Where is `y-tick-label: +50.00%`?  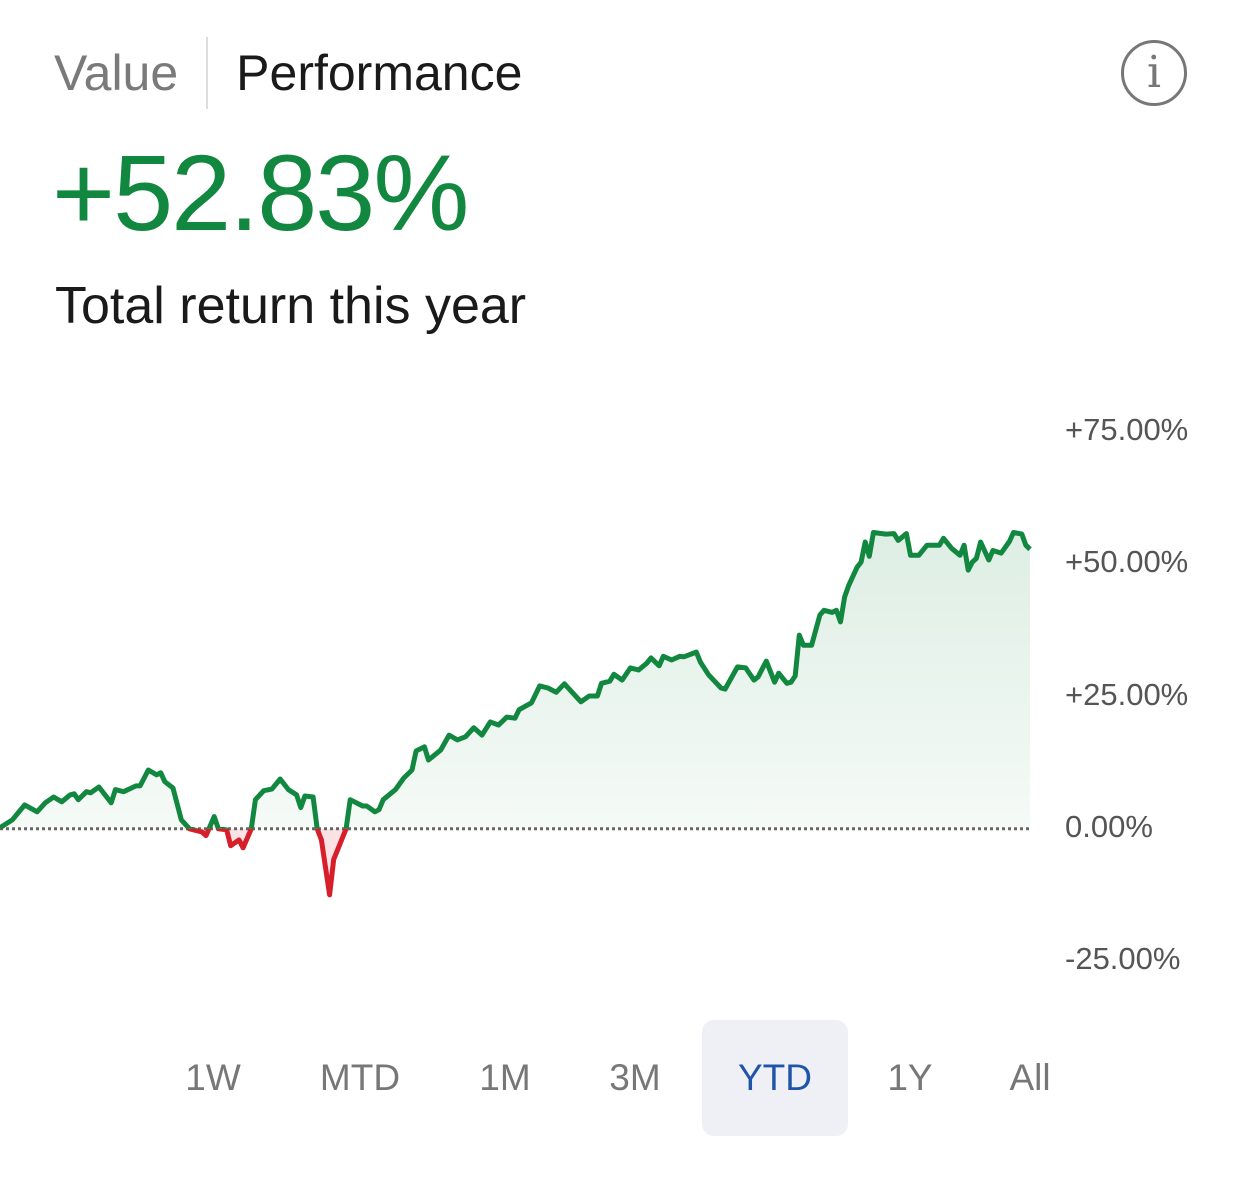 y-tick-label: +50.00% is located at coordinates (1127, 562).